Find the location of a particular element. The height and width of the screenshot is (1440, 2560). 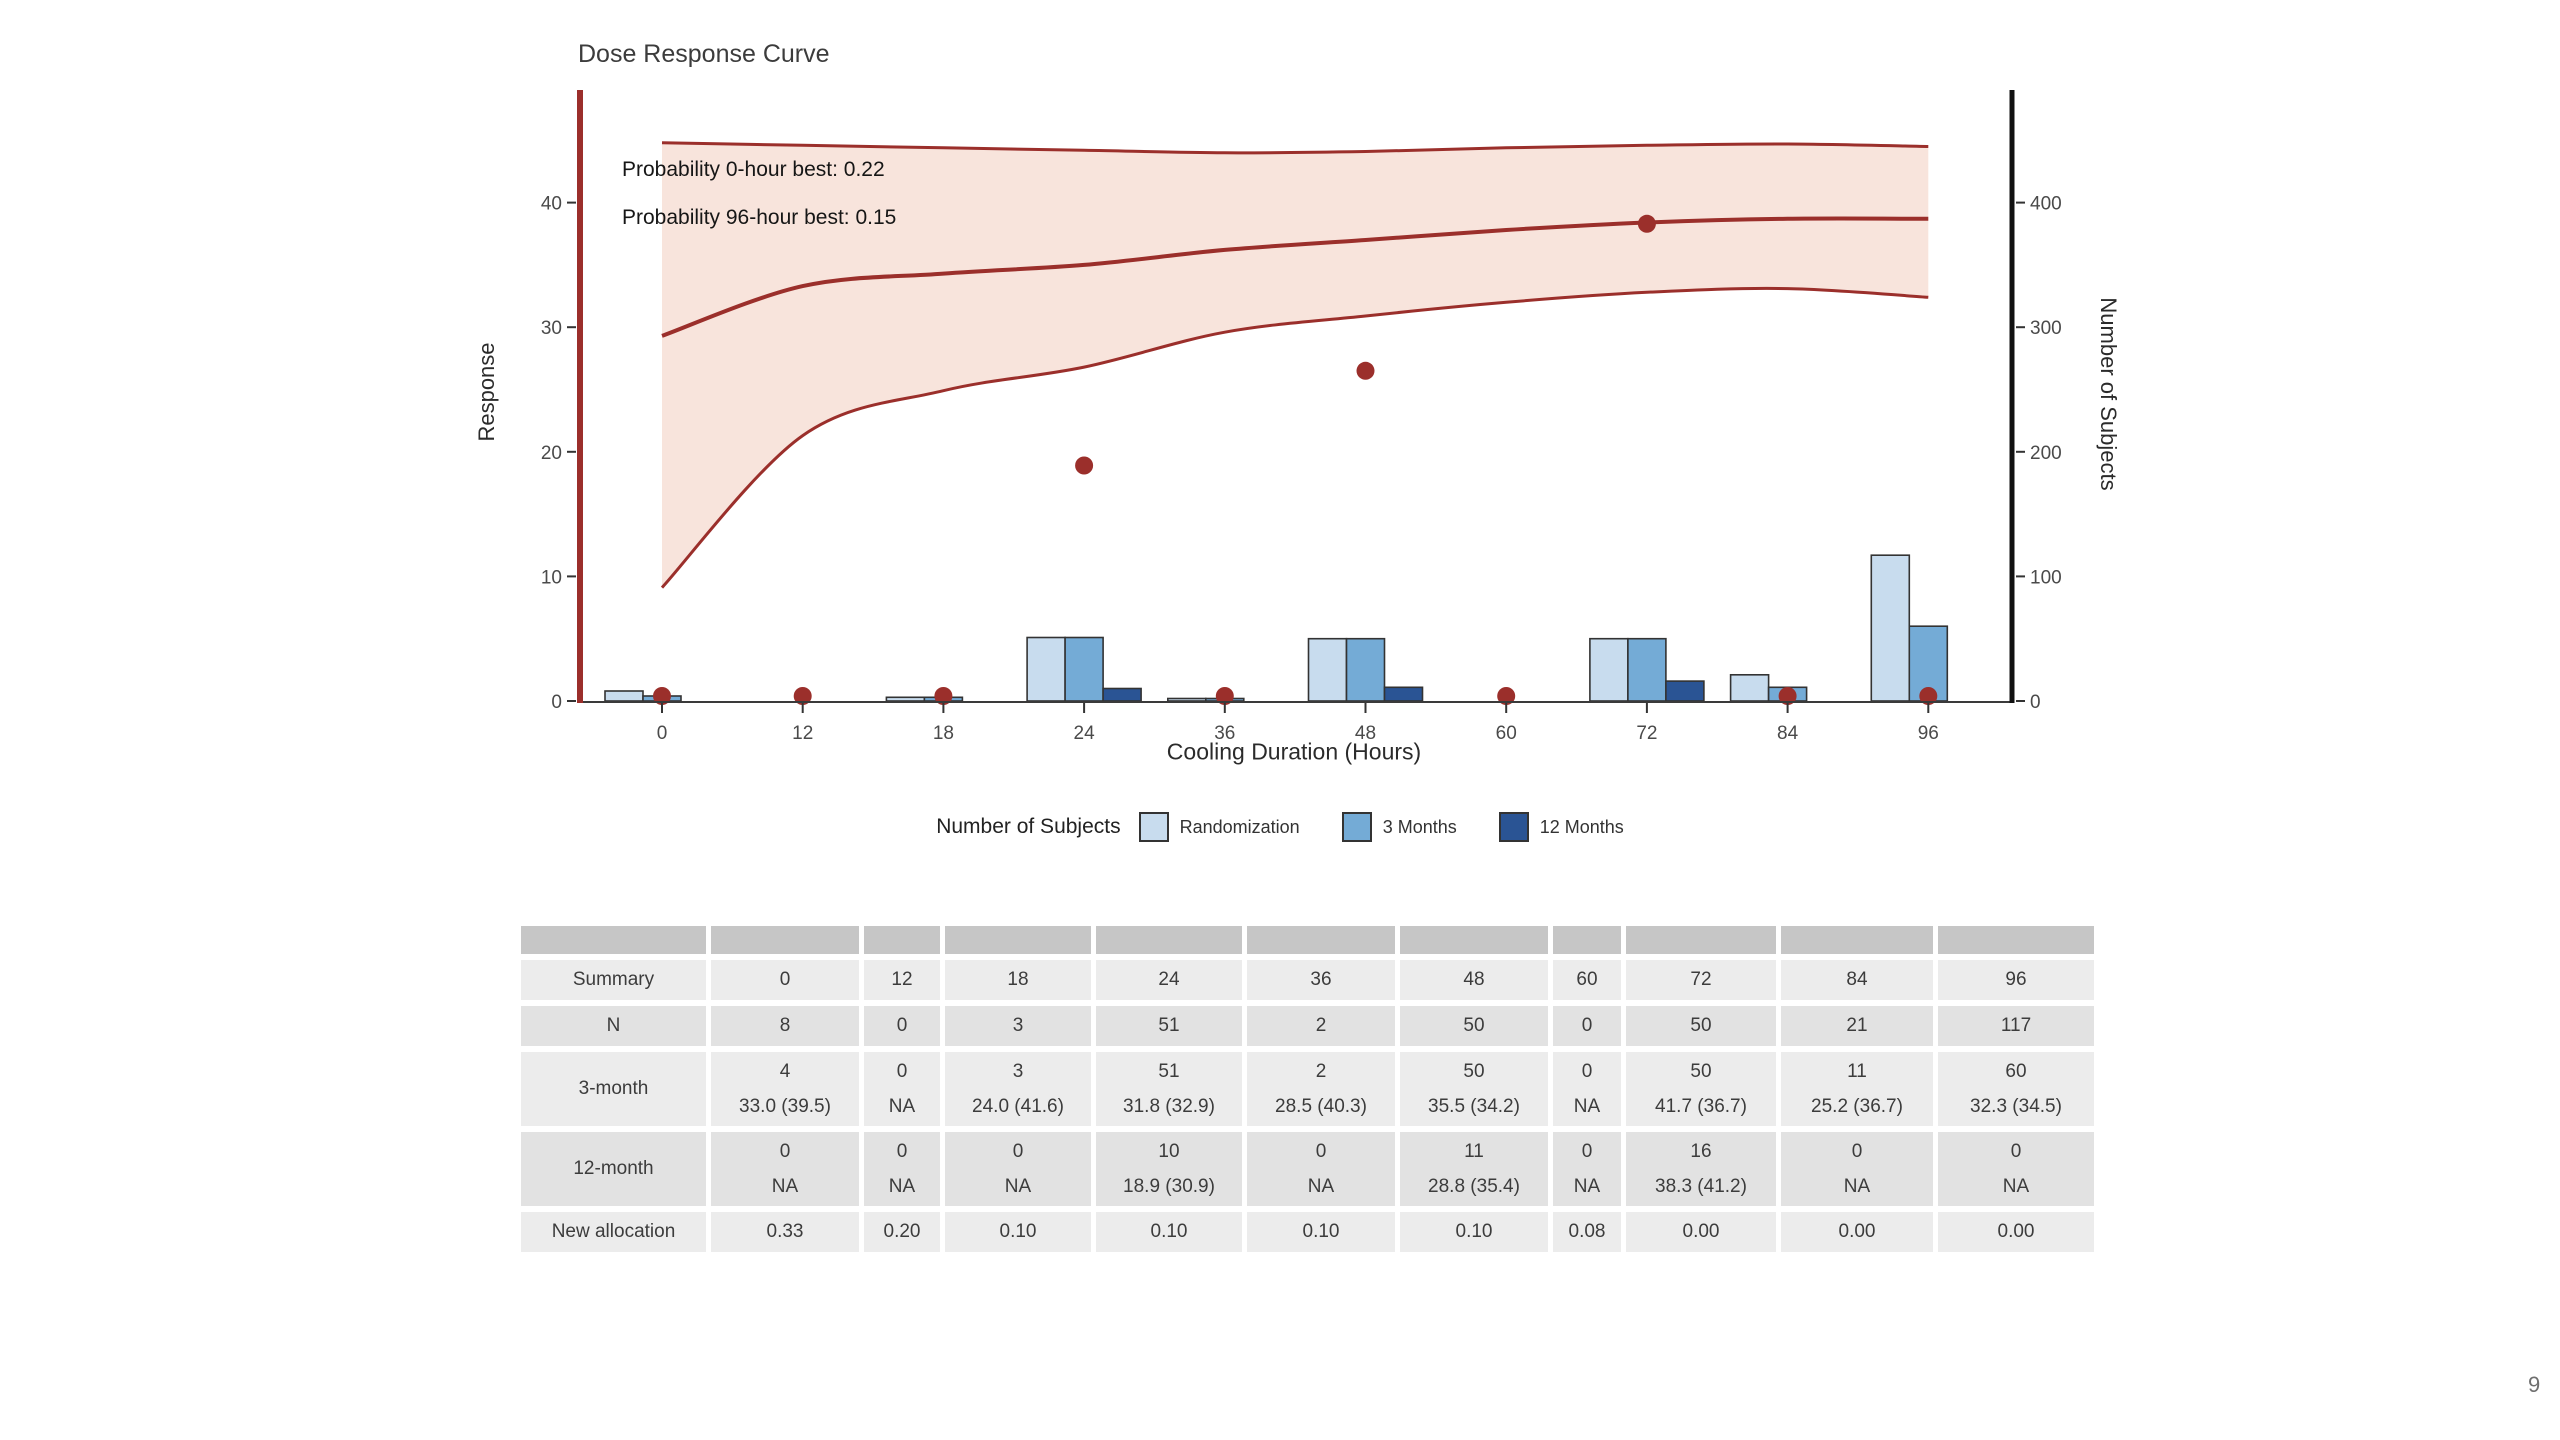

band-upper-edge is located at coordinates (1295, 148).